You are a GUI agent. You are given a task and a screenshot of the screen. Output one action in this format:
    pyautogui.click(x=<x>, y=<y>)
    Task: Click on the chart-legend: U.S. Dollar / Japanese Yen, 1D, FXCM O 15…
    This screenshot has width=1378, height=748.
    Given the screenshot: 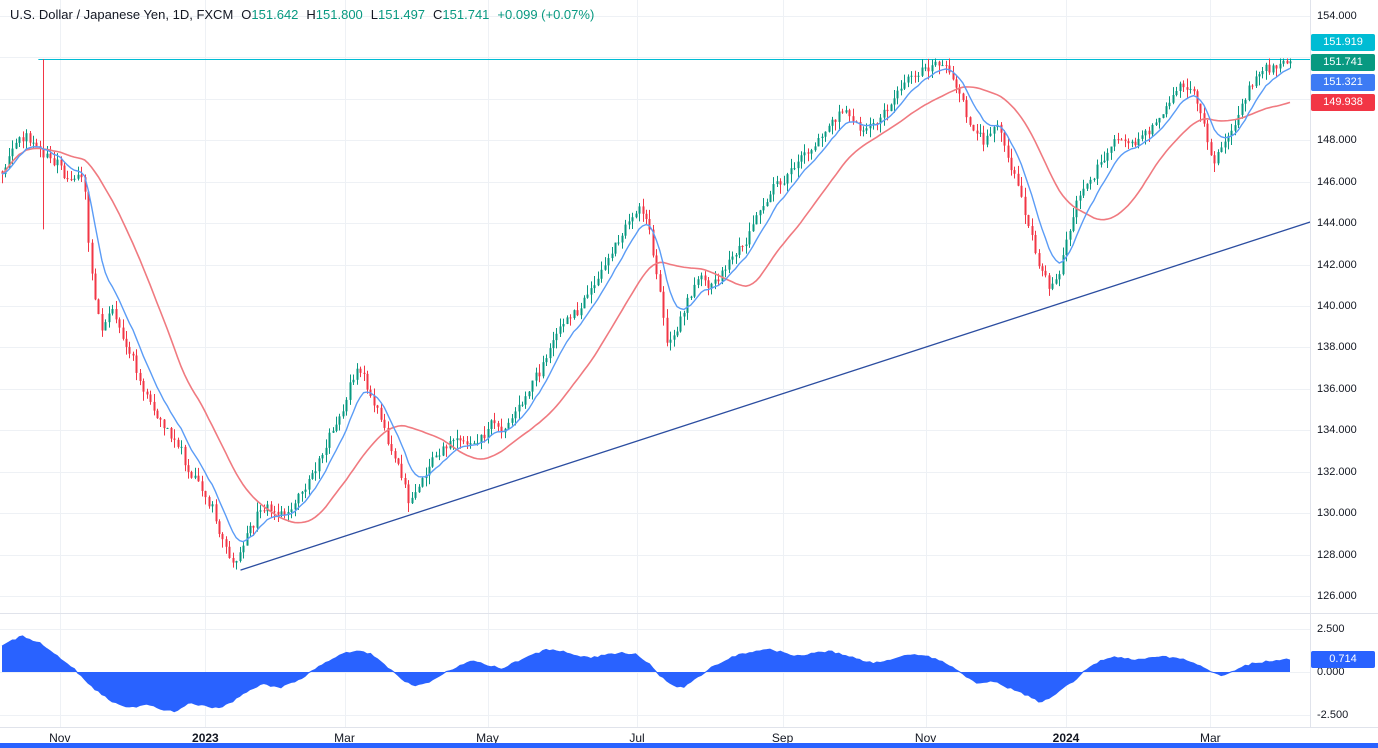 What is the action you would take?
    pyautogui.click(x=302, y=14)
    